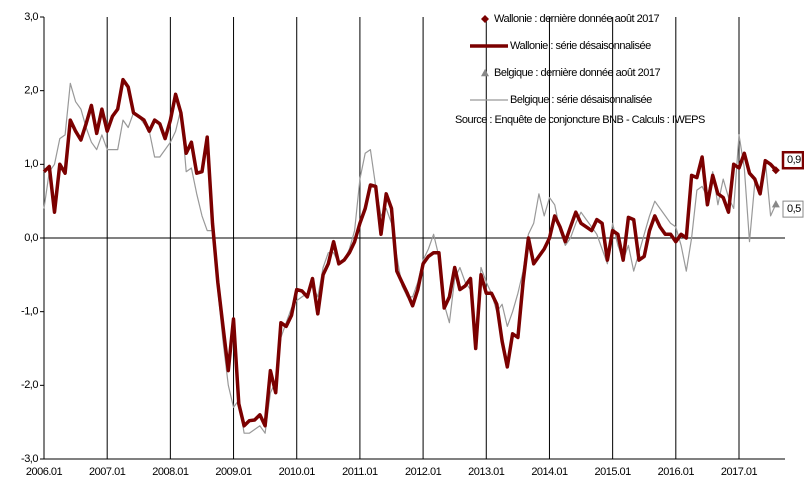  What do you see at coordinates (170, 472) in the screenshot?
I see `x-tick-label: 2008.01` at bounding box center [170, 472].